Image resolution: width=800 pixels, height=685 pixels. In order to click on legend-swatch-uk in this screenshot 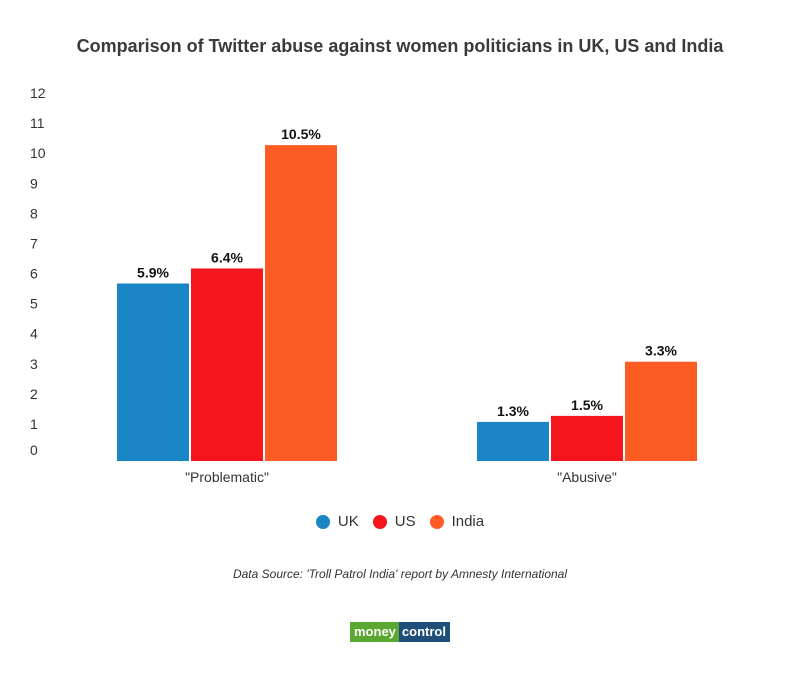, I will do `click(322, 521)`.